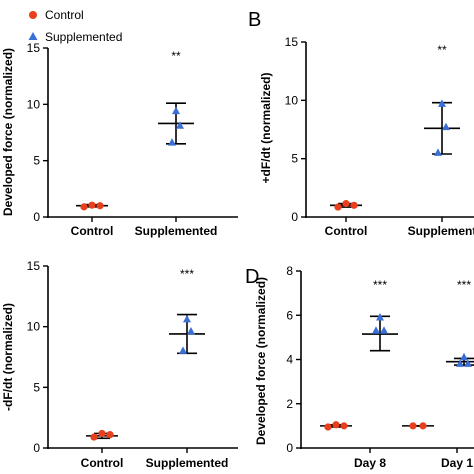  I want to click on legend-supplemented-label: Supplemented, so click(83, 37).